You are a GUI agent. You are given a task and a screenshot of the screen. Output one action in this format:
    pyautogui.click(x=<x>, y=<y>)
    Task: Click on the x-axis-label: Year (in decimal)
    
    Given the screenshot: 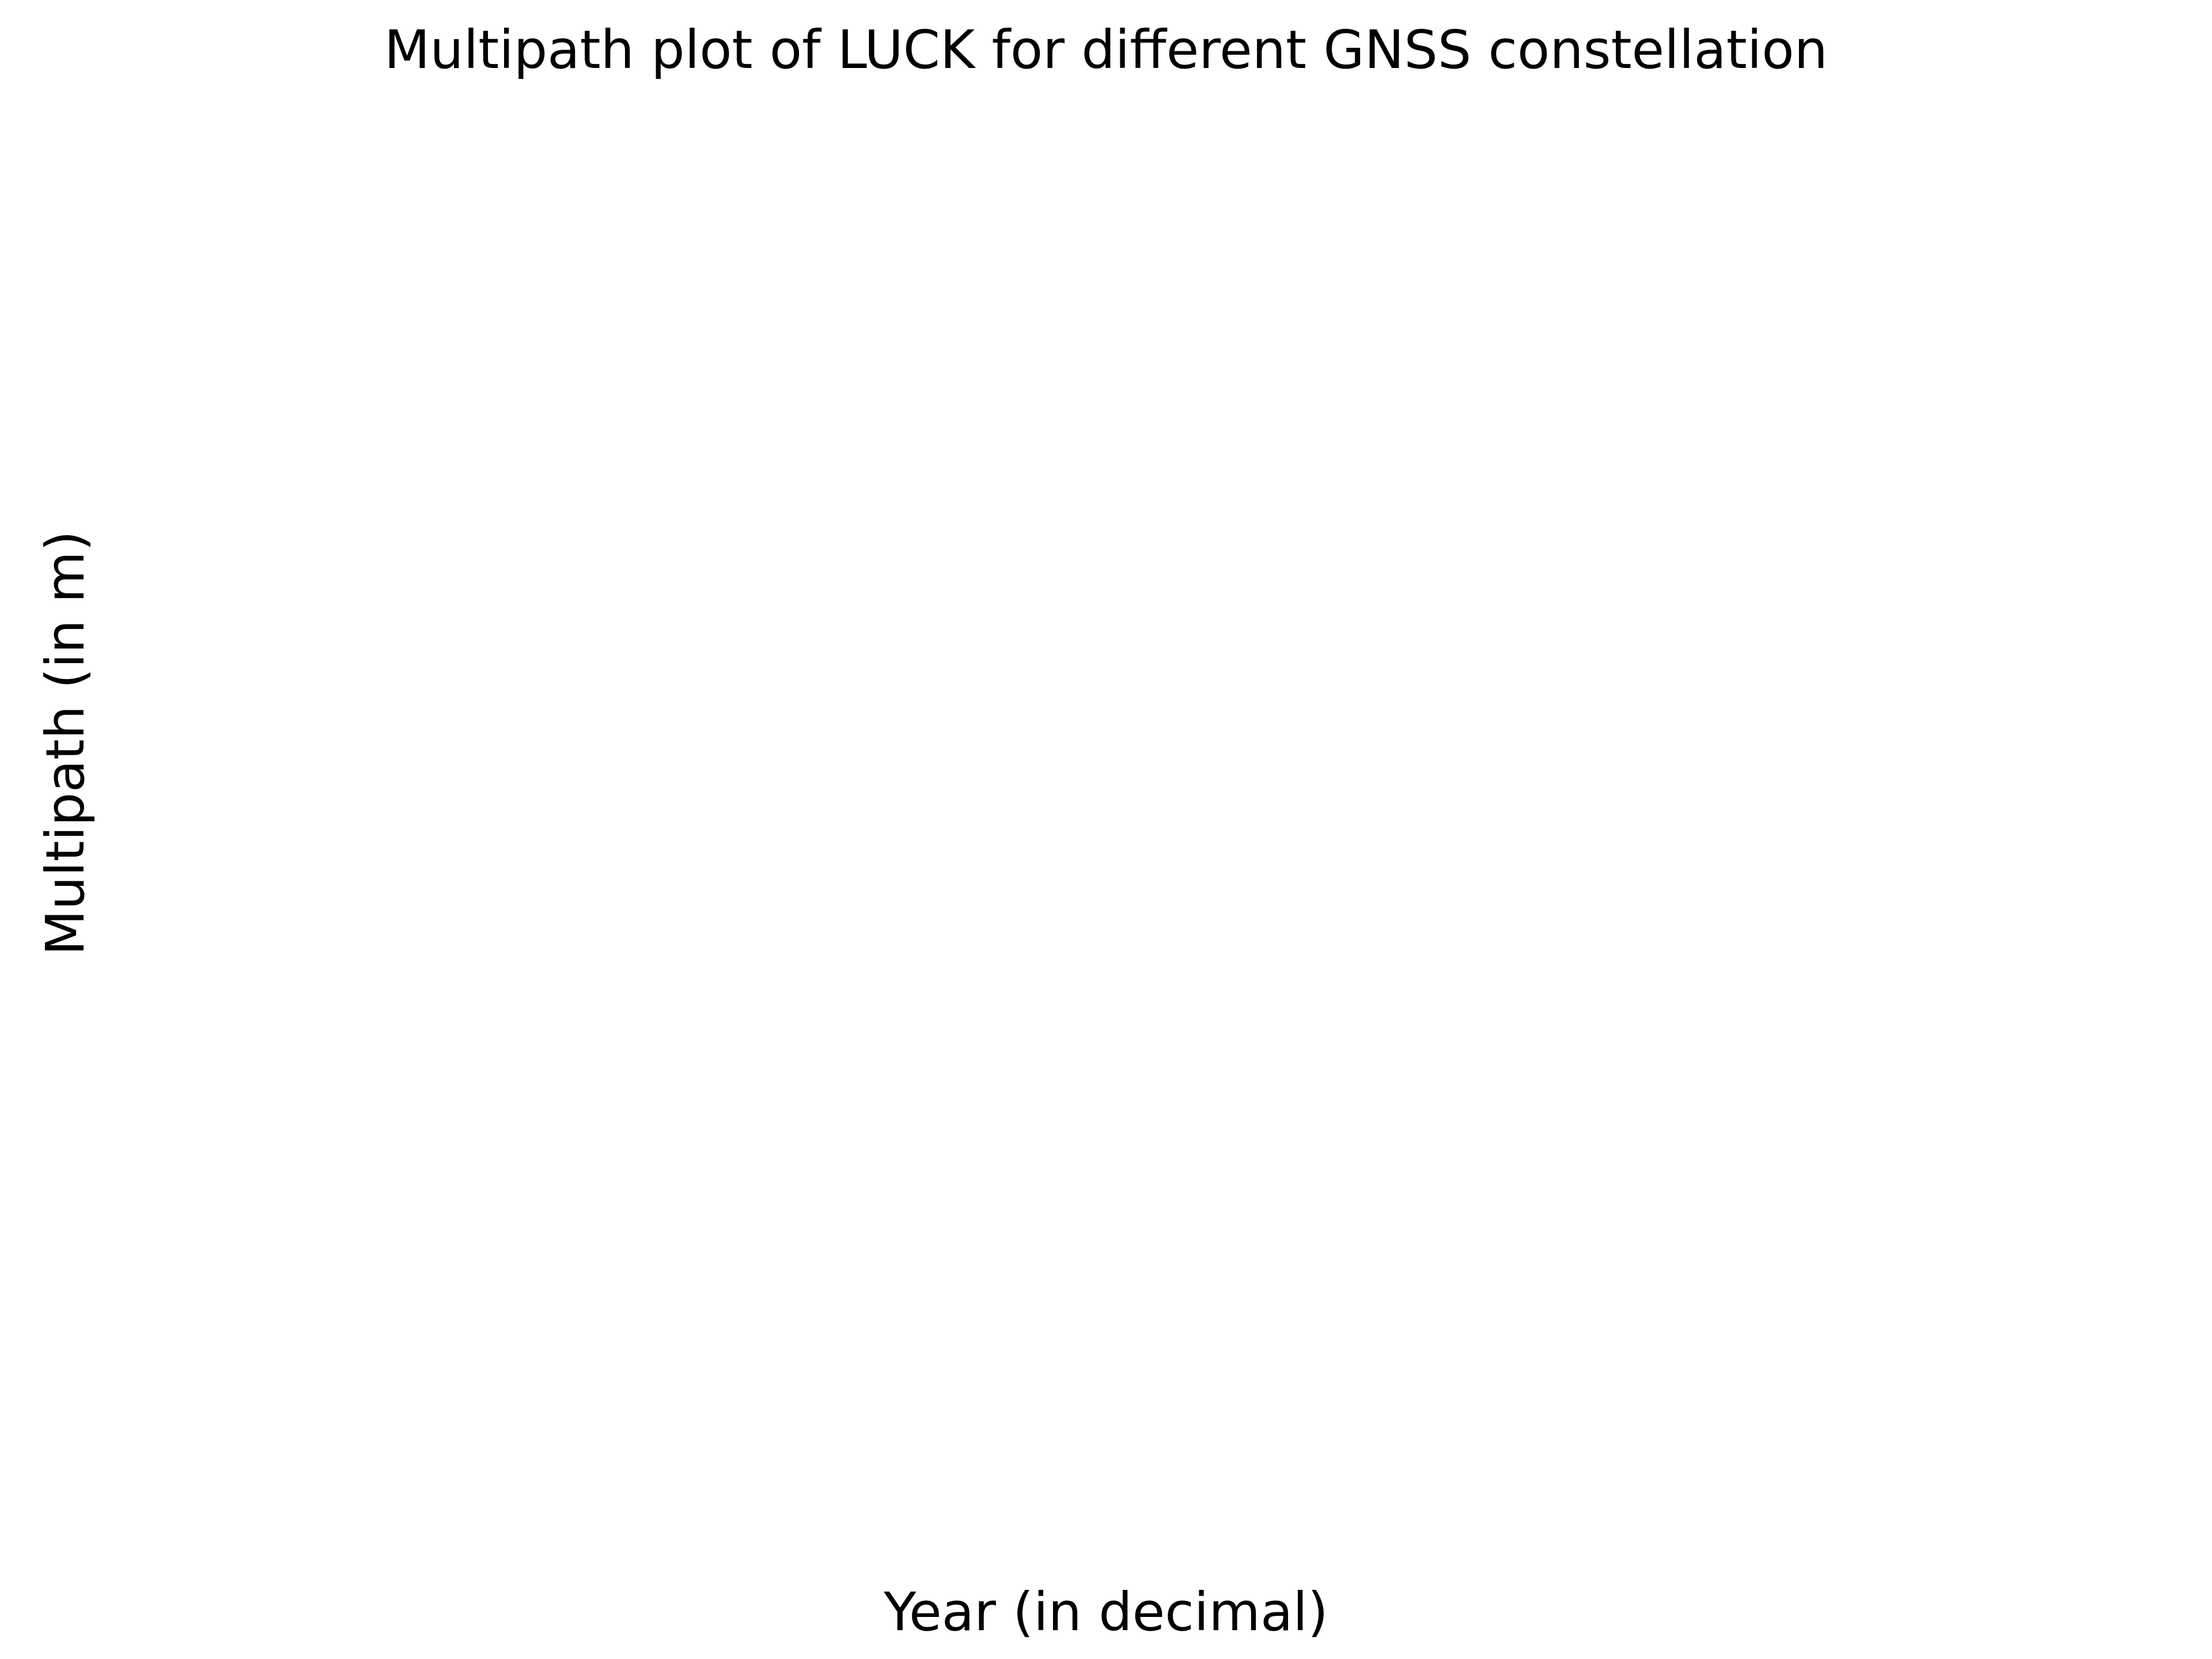 What is the action you would take?
    pyautogui.click(x=1105, y=1612)
    